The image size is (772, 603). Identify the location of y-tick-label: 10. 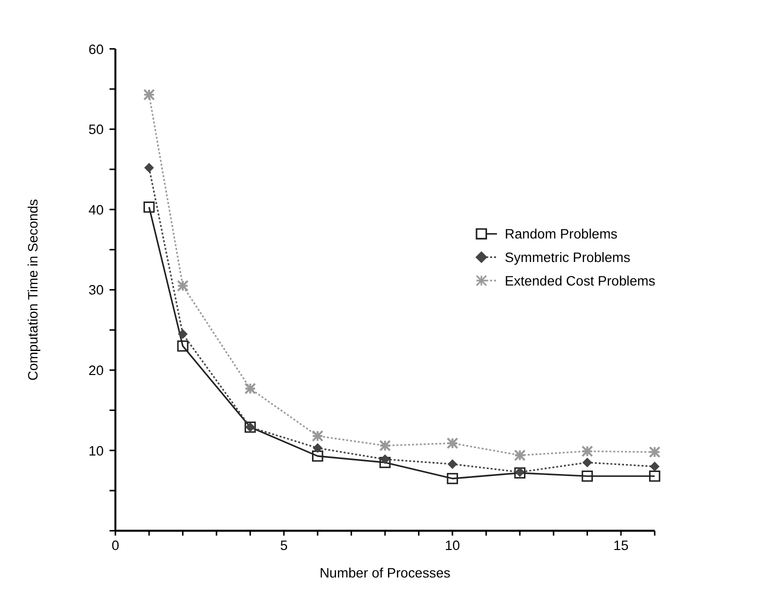
(96, 450).